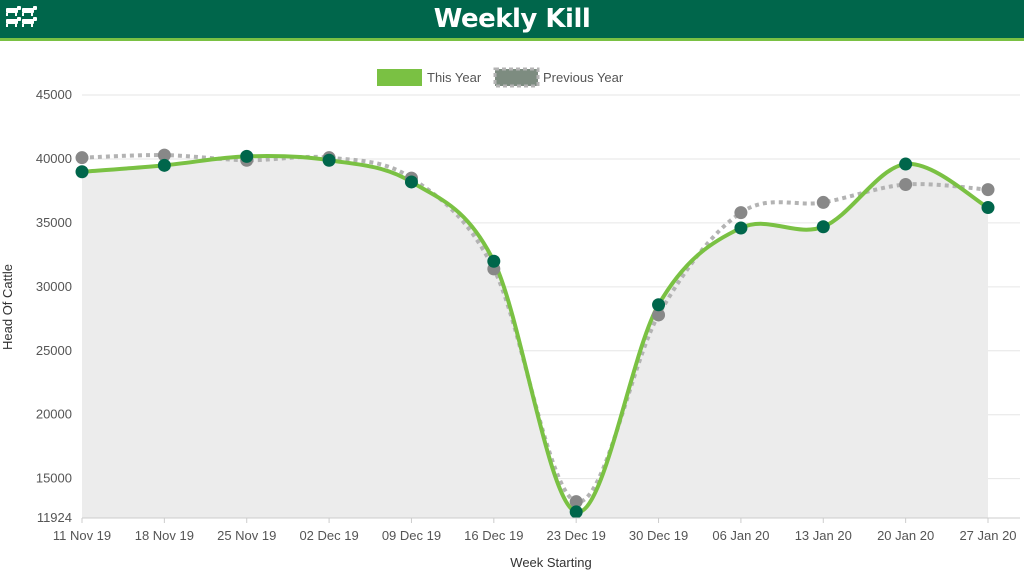 This screenshot has height=579, width=1024. Describe the element at coordinates (164, 535) in the screenshot. I see `x-tick-label: 18 Nov 19` at that location.